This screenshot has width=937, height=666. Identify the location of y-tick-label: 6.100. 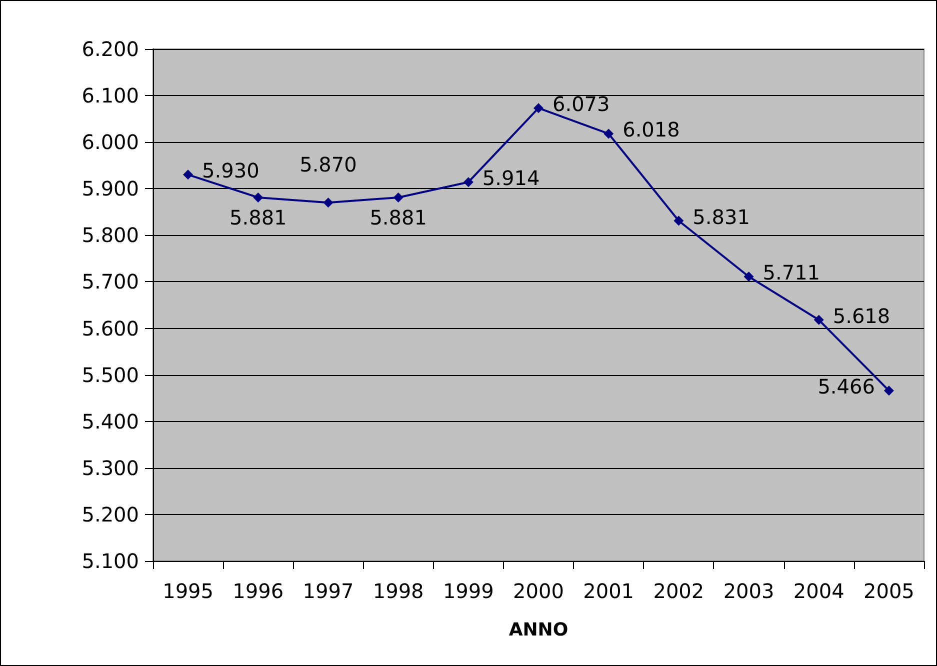
(110, 96).